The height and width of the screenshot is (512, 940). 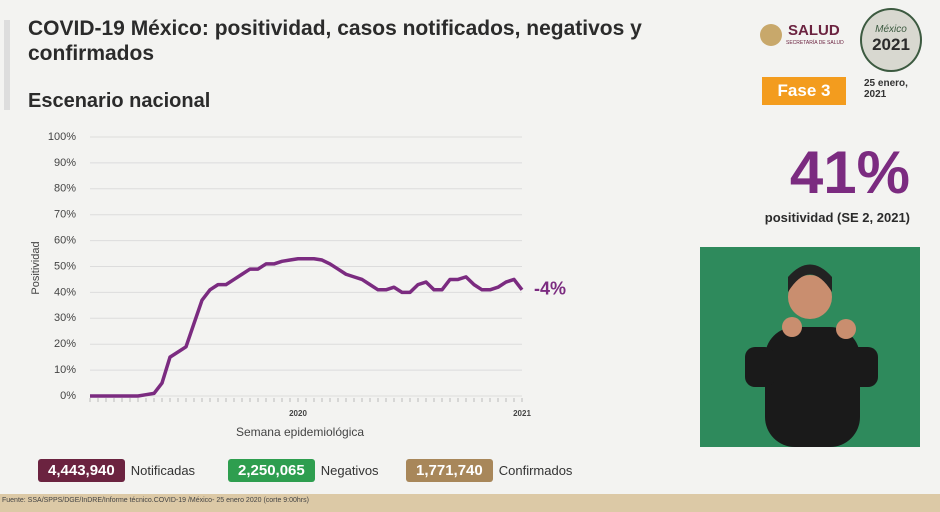 What do you see at coordinates (65, 344) in the screenshot?
I see `y-tick-label: 20%` at bounding box center [65, 344].